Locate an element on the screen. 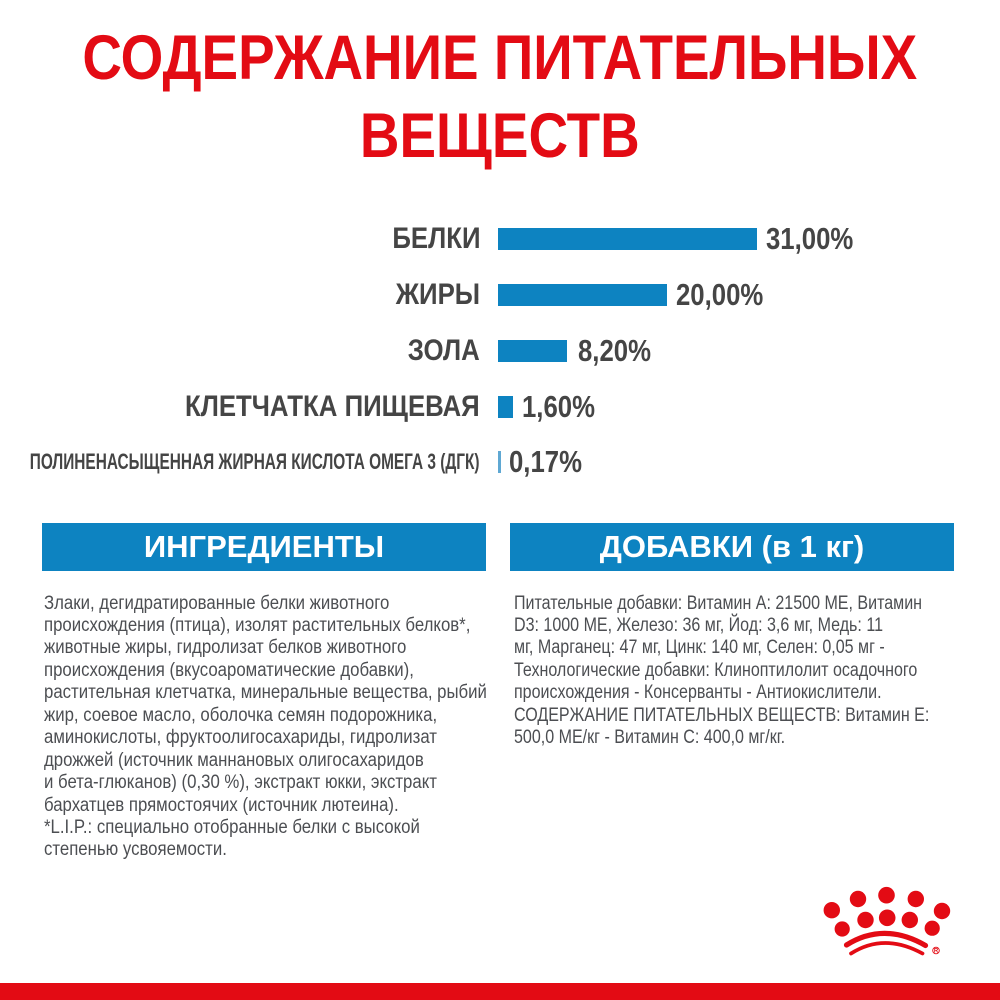 The image size is (1000, 1000). svg-text: R is located at coordinates (936, 952).